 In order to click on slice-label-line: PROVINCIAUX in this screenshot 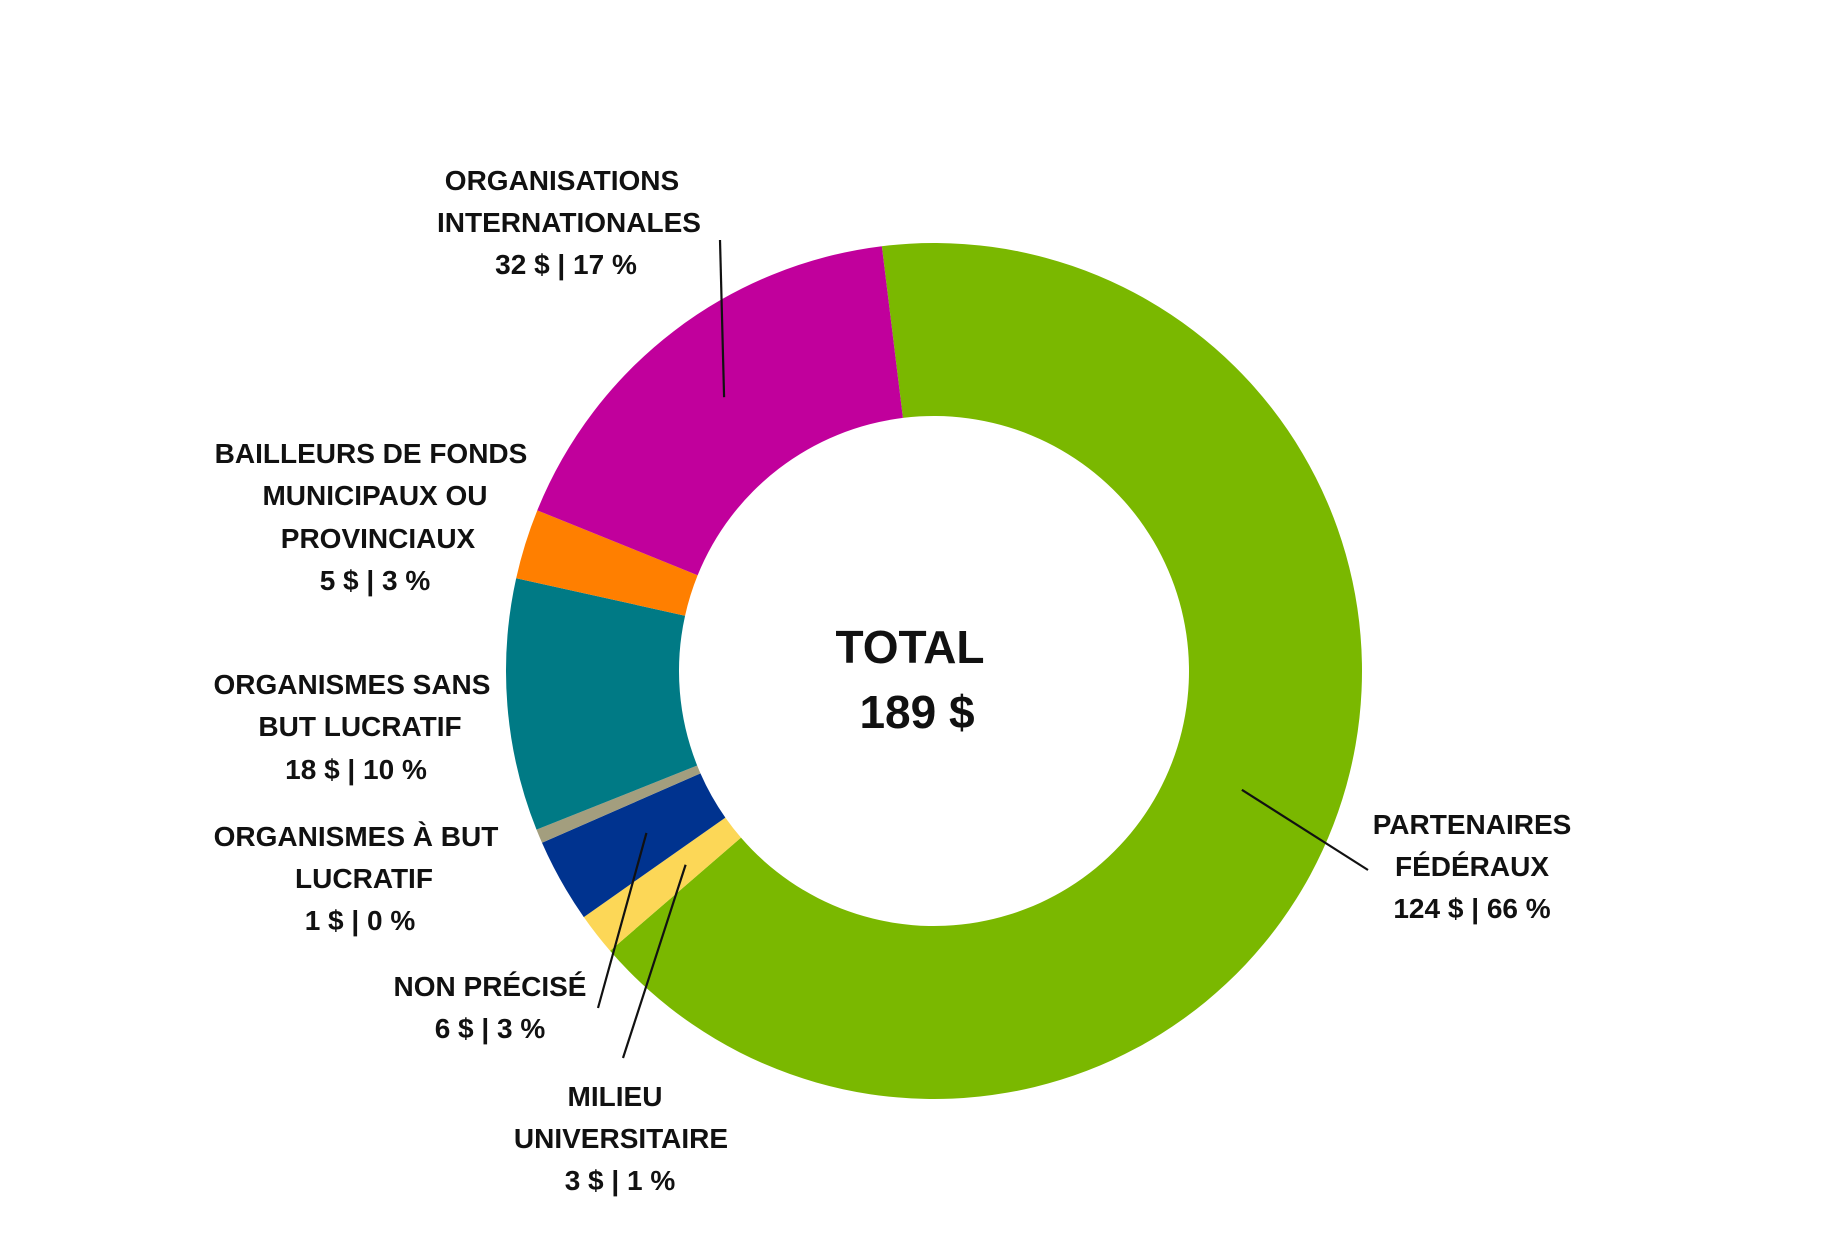, I will do `click(378, 538)`.